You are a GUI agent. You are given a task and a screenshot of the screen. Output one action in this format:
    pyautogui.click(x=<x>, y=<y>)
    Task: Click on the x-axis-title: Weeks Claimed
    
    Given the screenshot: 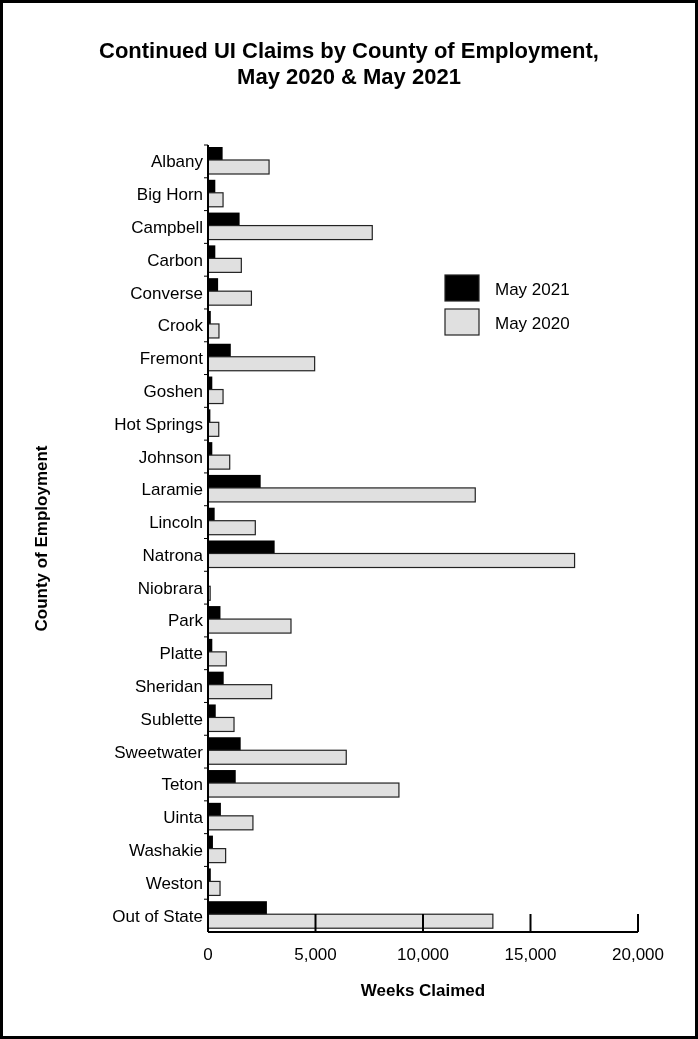 What is the action you would take?
    pyautogui.click(x=423, y=990)
    